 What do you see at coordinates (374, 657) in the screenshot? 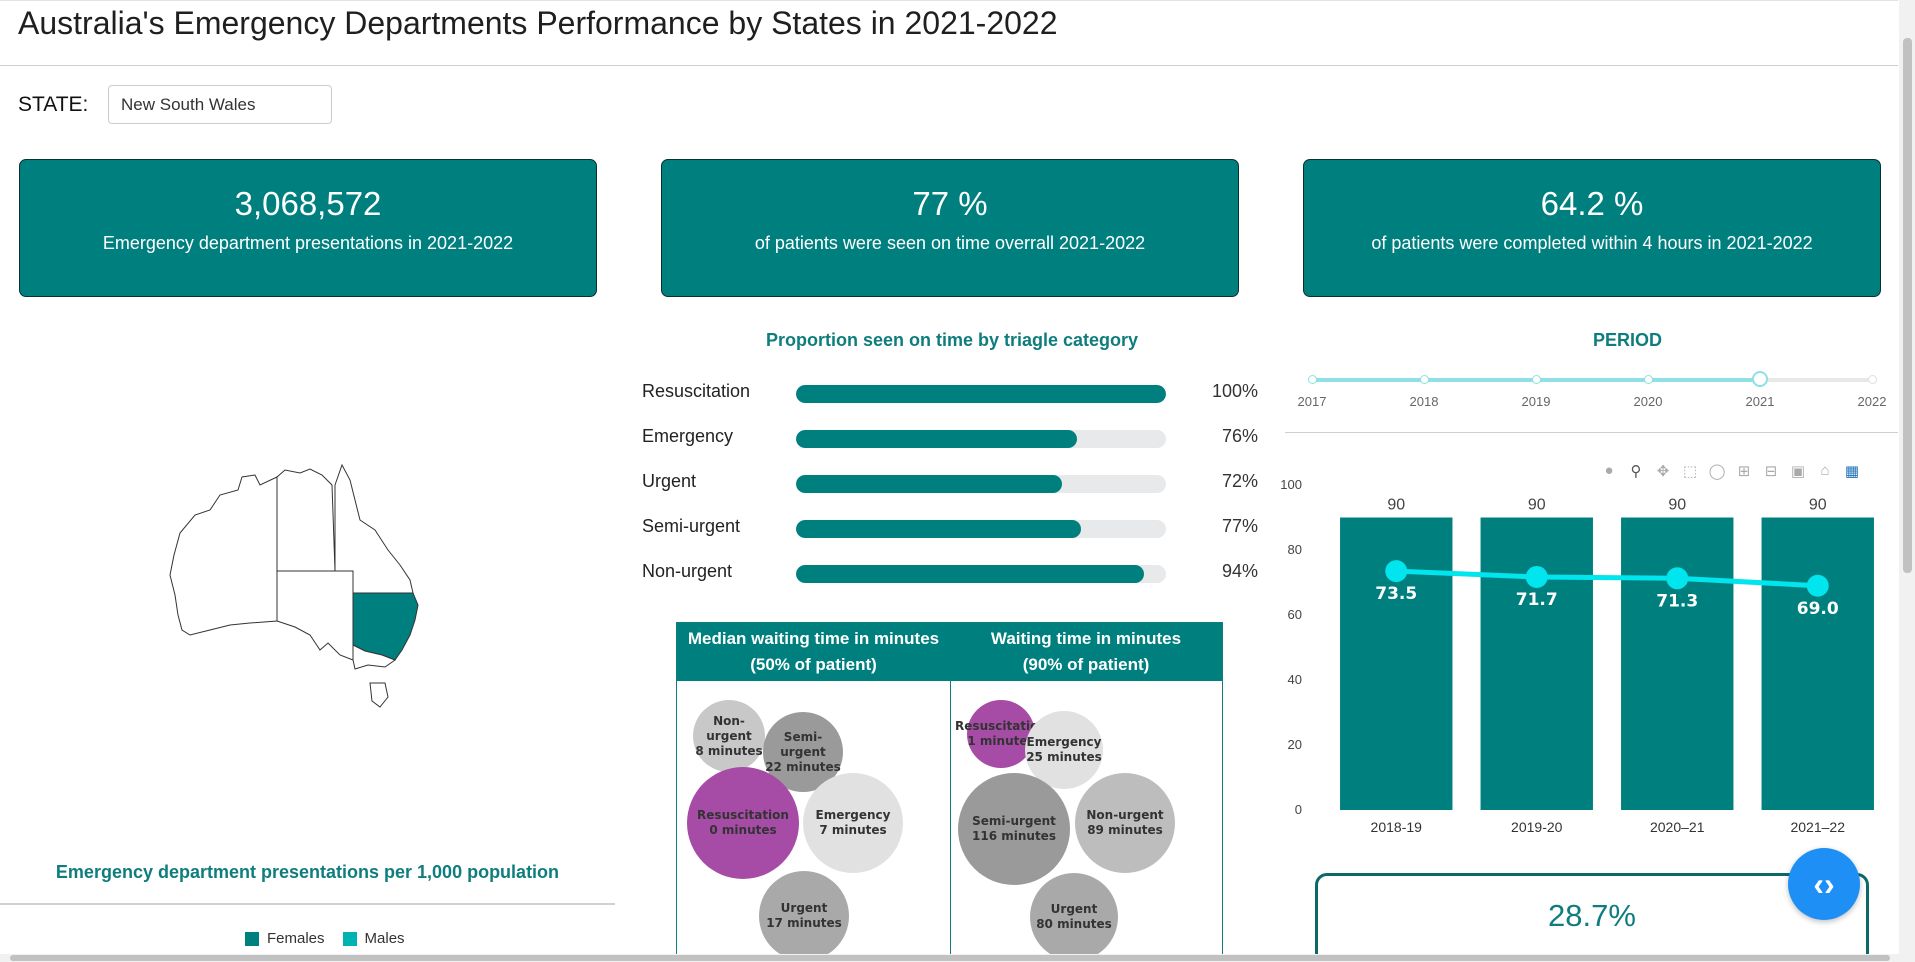
I see `map-state-vic` at bounding box center [374, 657].